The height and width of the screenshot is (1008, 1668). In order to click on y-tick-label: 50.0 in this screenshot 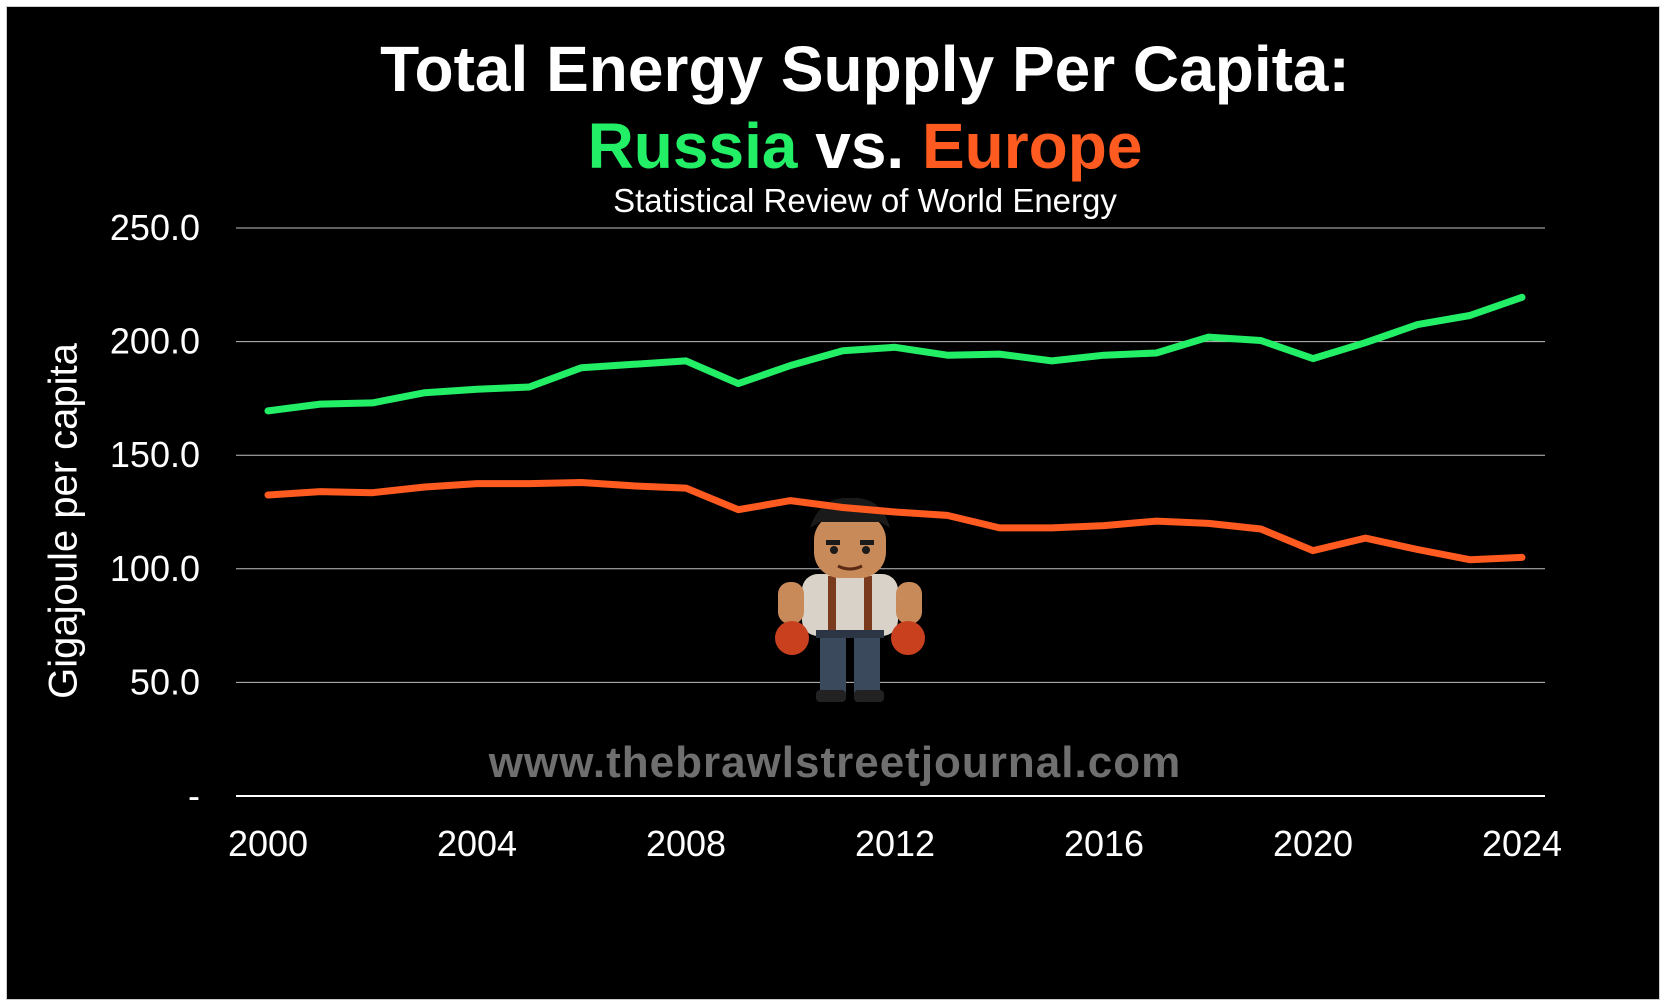, I will do `click(165, 681)`.